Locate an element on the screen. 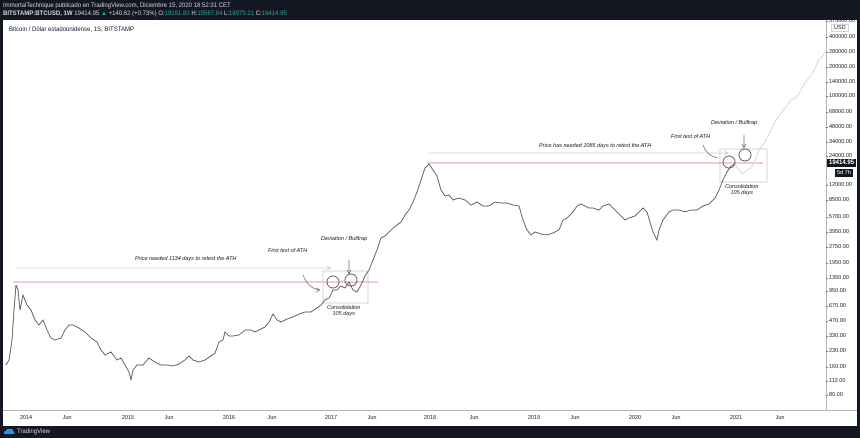 This screenshot has height=438, width=860. price-tick: 575000.00 is located at coordinates (840, 21).